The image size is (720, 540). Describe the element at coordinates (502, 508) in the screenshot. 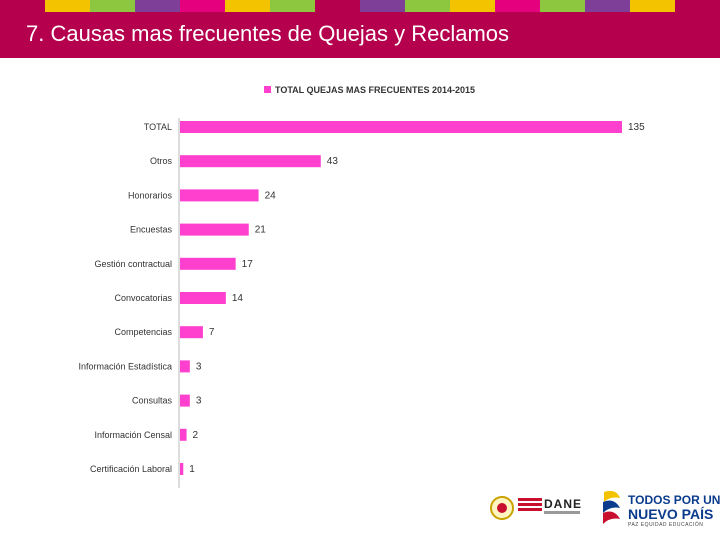

I see `coat-of-arms-icon` at that location.